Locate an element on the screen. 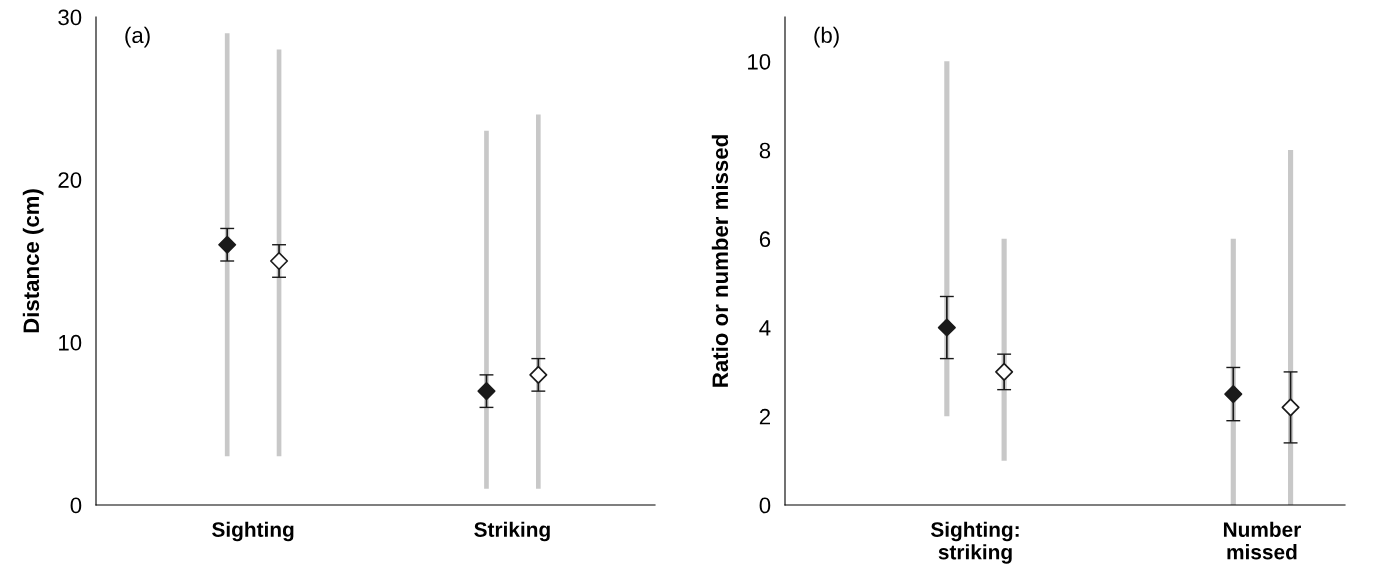 The image size is (1385, 583). annotation: (b) is located at coordinates (826, 37).